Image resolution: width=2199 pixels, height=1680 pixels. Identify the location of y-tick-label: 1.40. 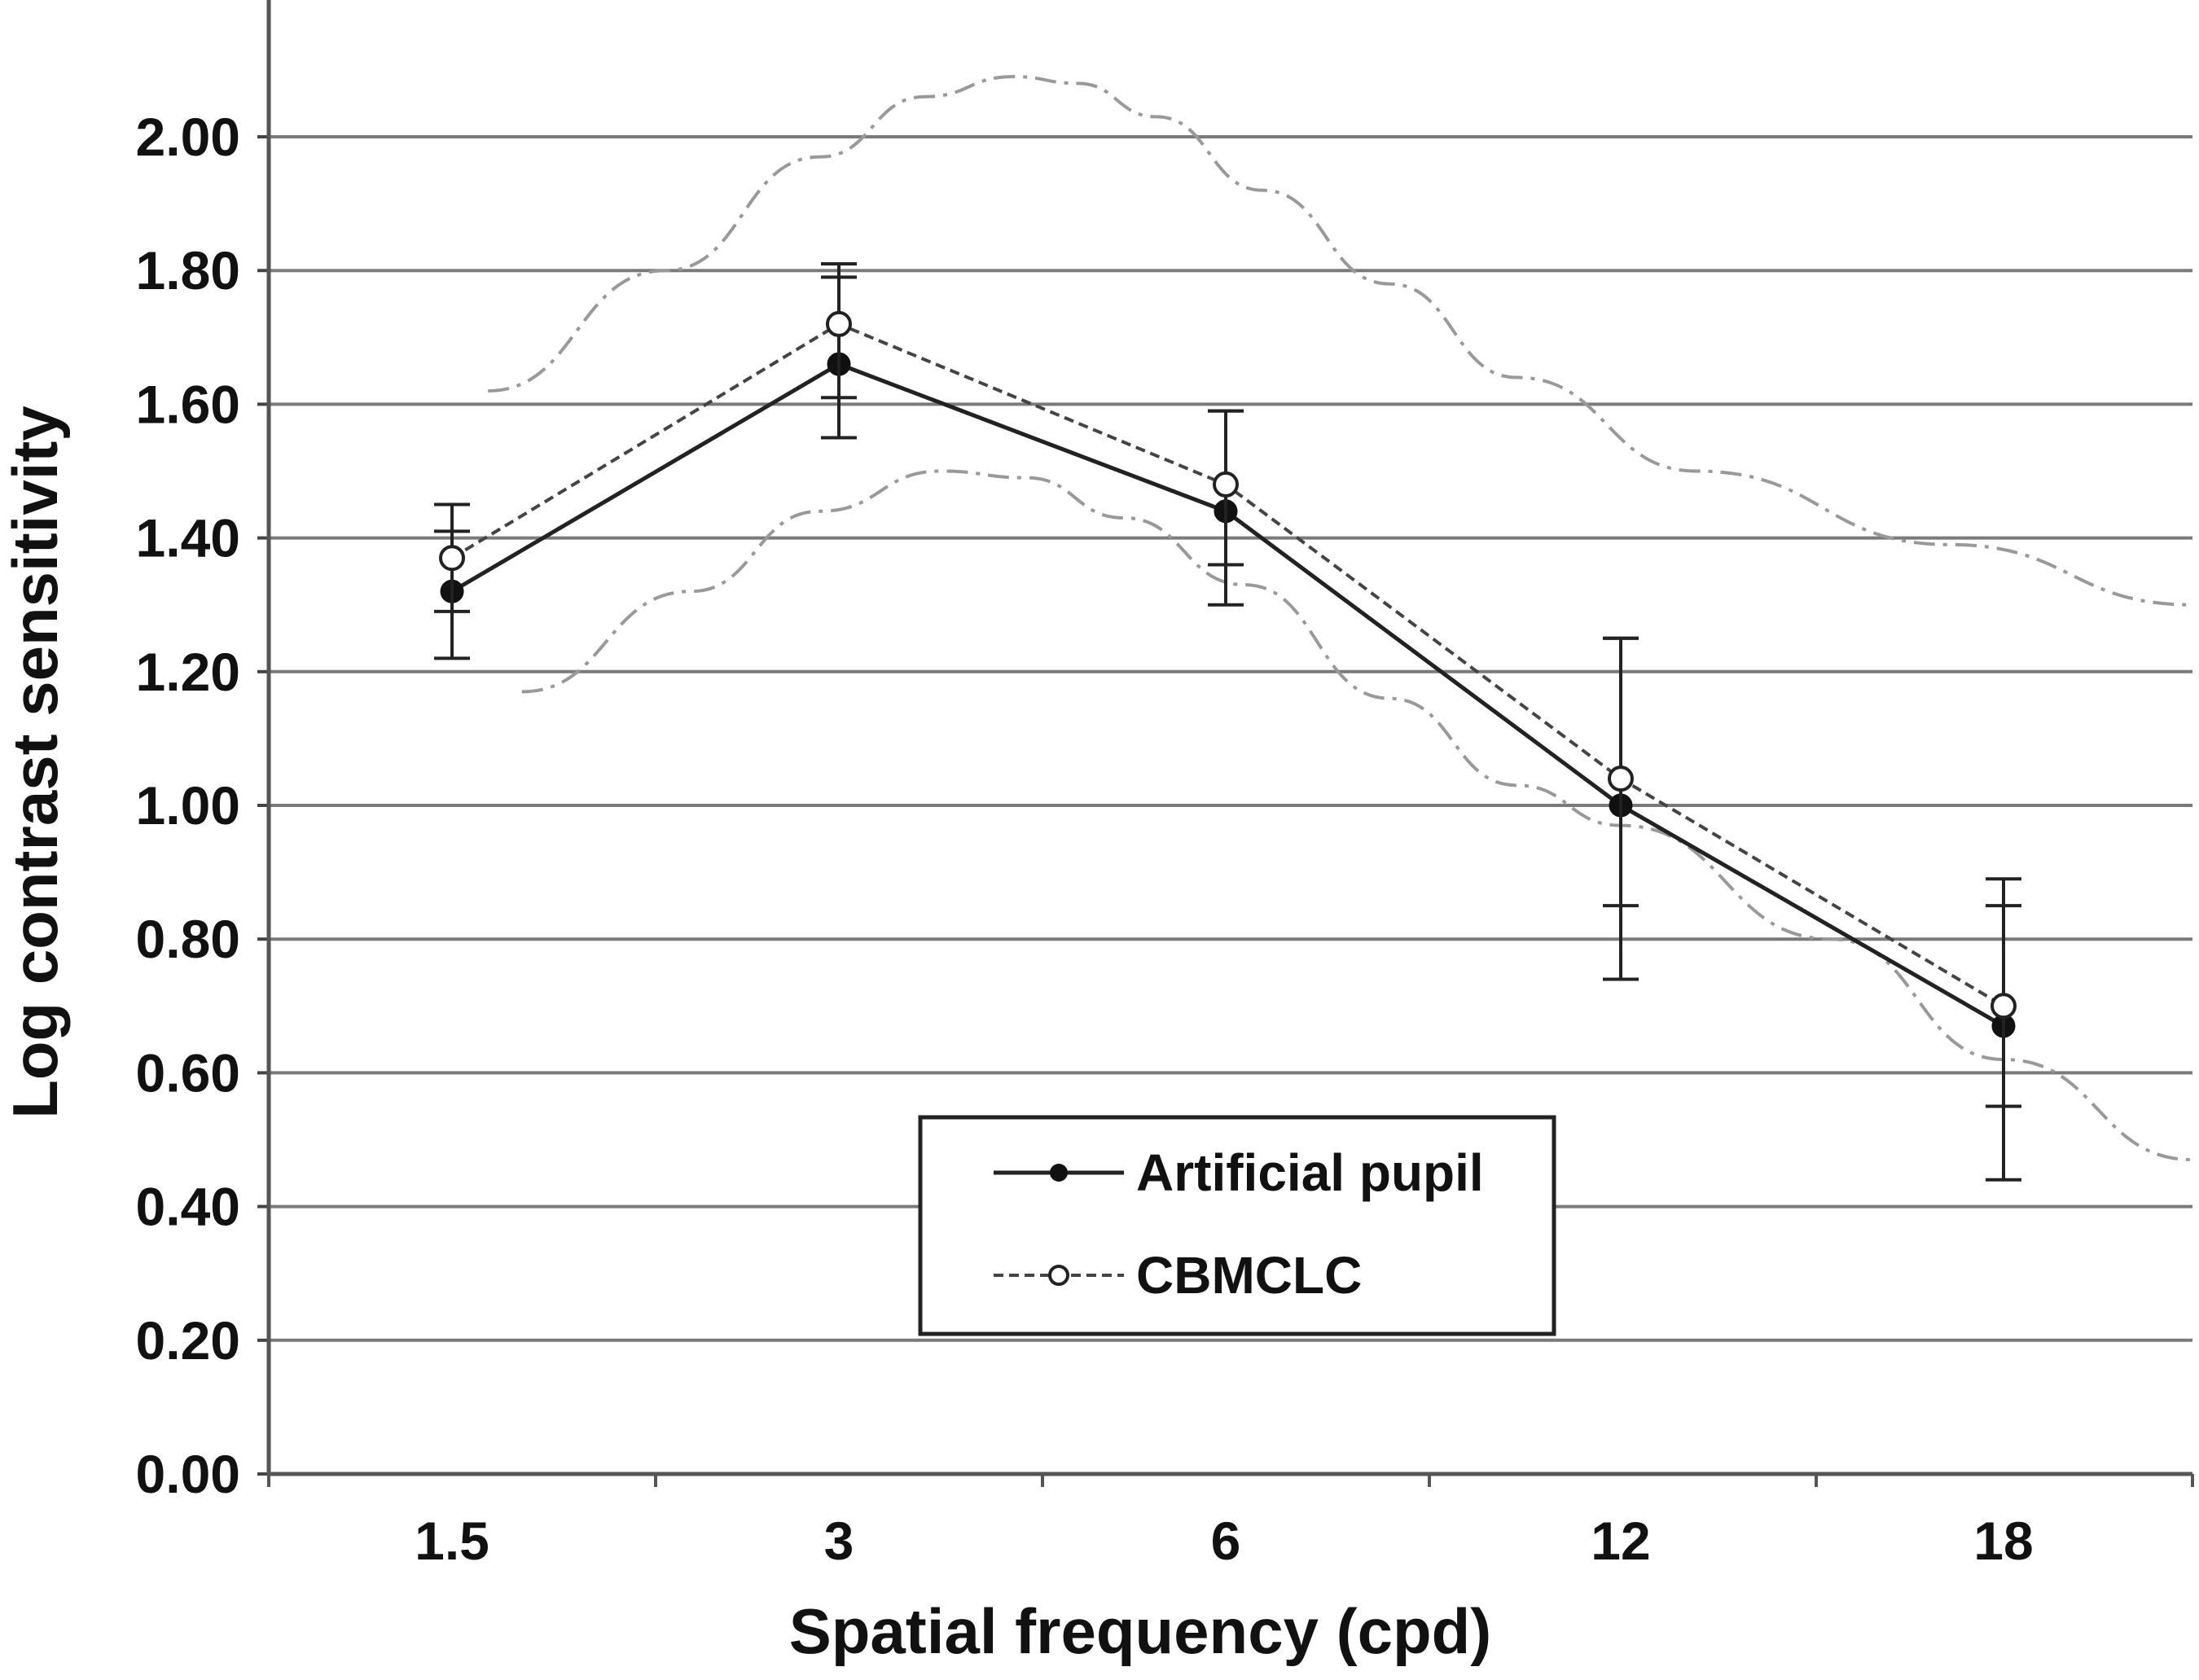
(188, 538).